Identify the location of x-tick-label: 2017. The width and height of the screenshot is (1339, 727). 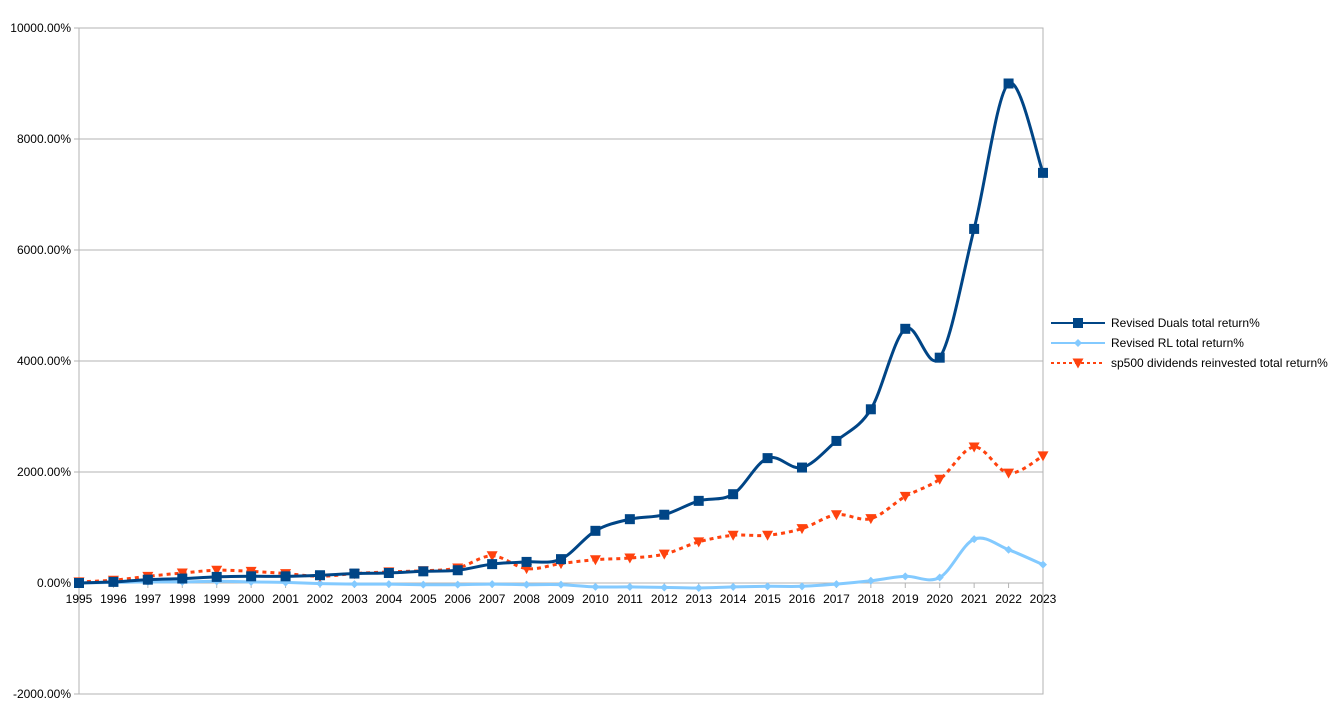
(836, 599).